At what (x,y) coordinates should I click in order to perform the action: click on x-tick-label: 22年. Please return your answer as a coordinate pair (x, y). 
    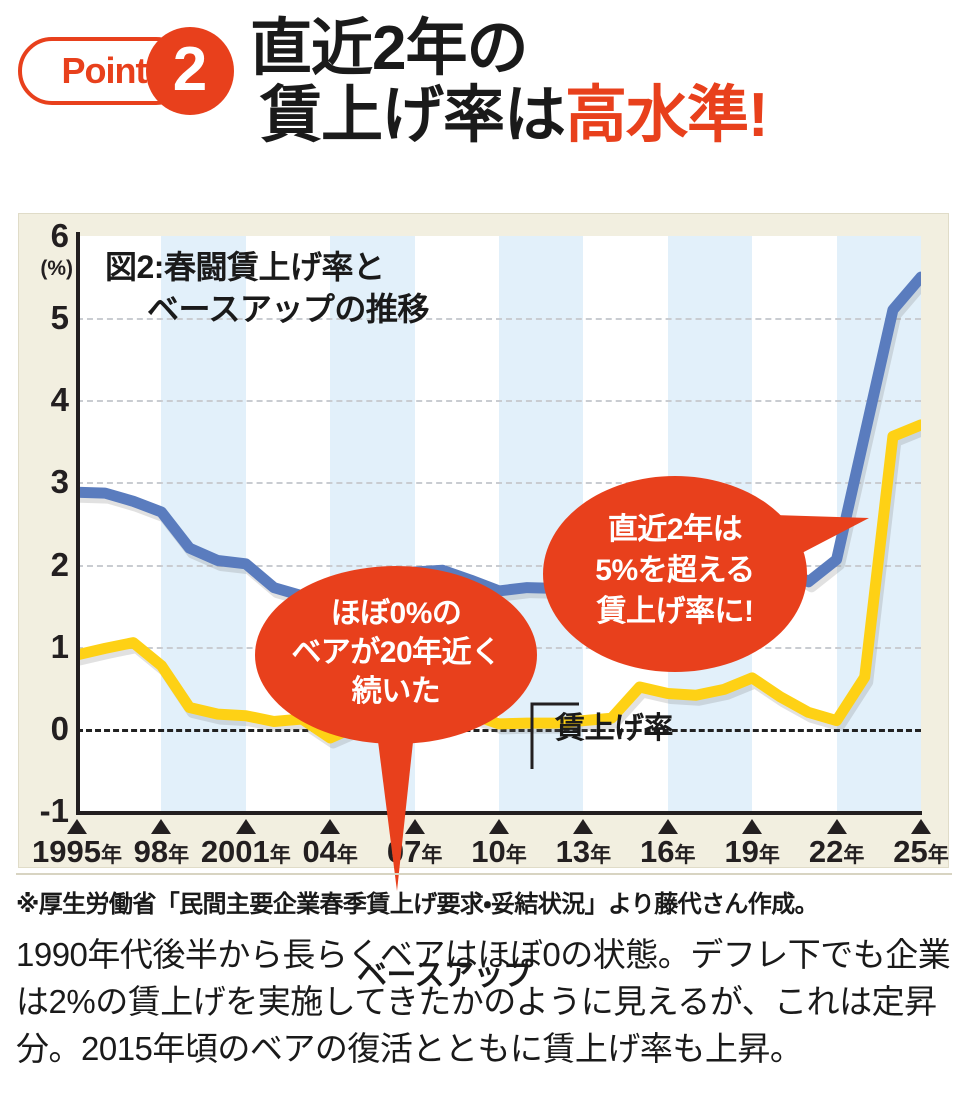
    Looking at the image, I should click on (836, 851).